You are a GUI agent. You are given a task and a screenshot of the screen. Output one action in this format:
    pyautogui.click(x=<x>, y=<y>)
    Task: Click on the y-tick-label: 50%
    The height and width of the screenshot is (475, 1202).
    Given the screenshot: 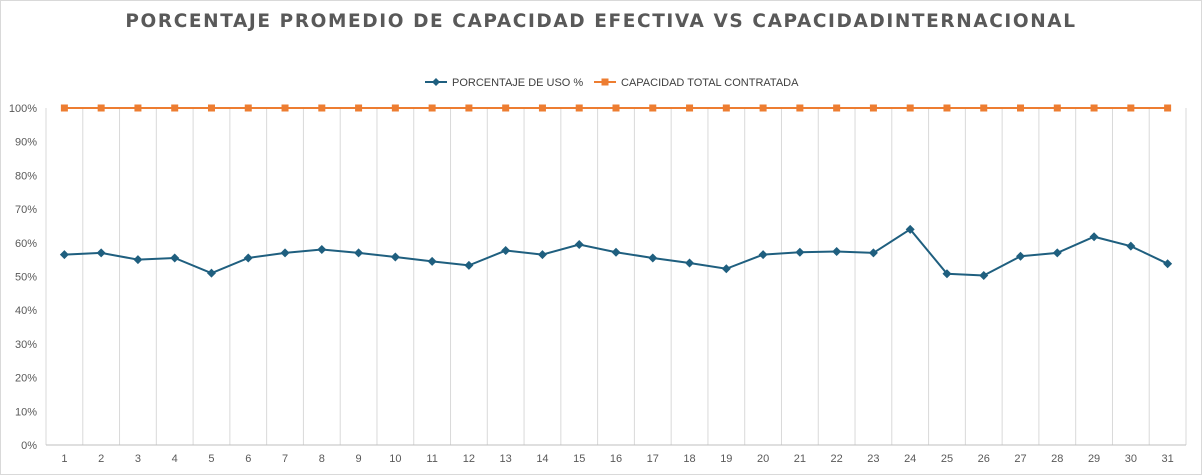 What is the action you would take?
    pyautogui.click(x=26, y=278)
    